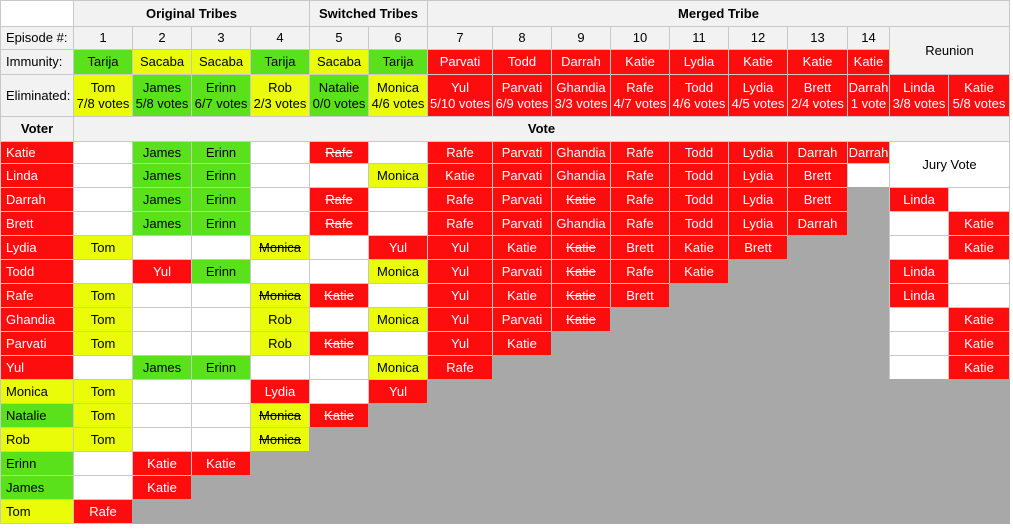 Image resolution: width=1013 pixels, height=529 pixels. What do you see at coordinates (22, 175) in the screenshot?
I see `cell-text: Linda` at bounding box center [22, 175].